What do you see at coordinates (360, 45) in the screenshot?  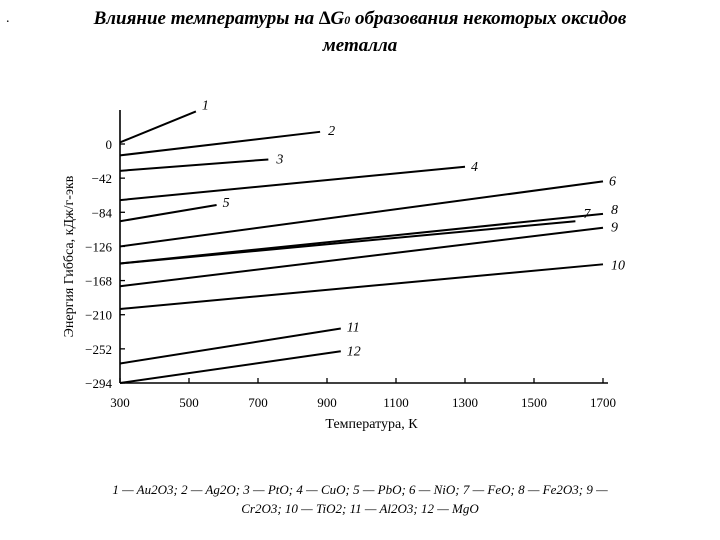 I see `title-line-2: металла` at bounding box center [360, 45].